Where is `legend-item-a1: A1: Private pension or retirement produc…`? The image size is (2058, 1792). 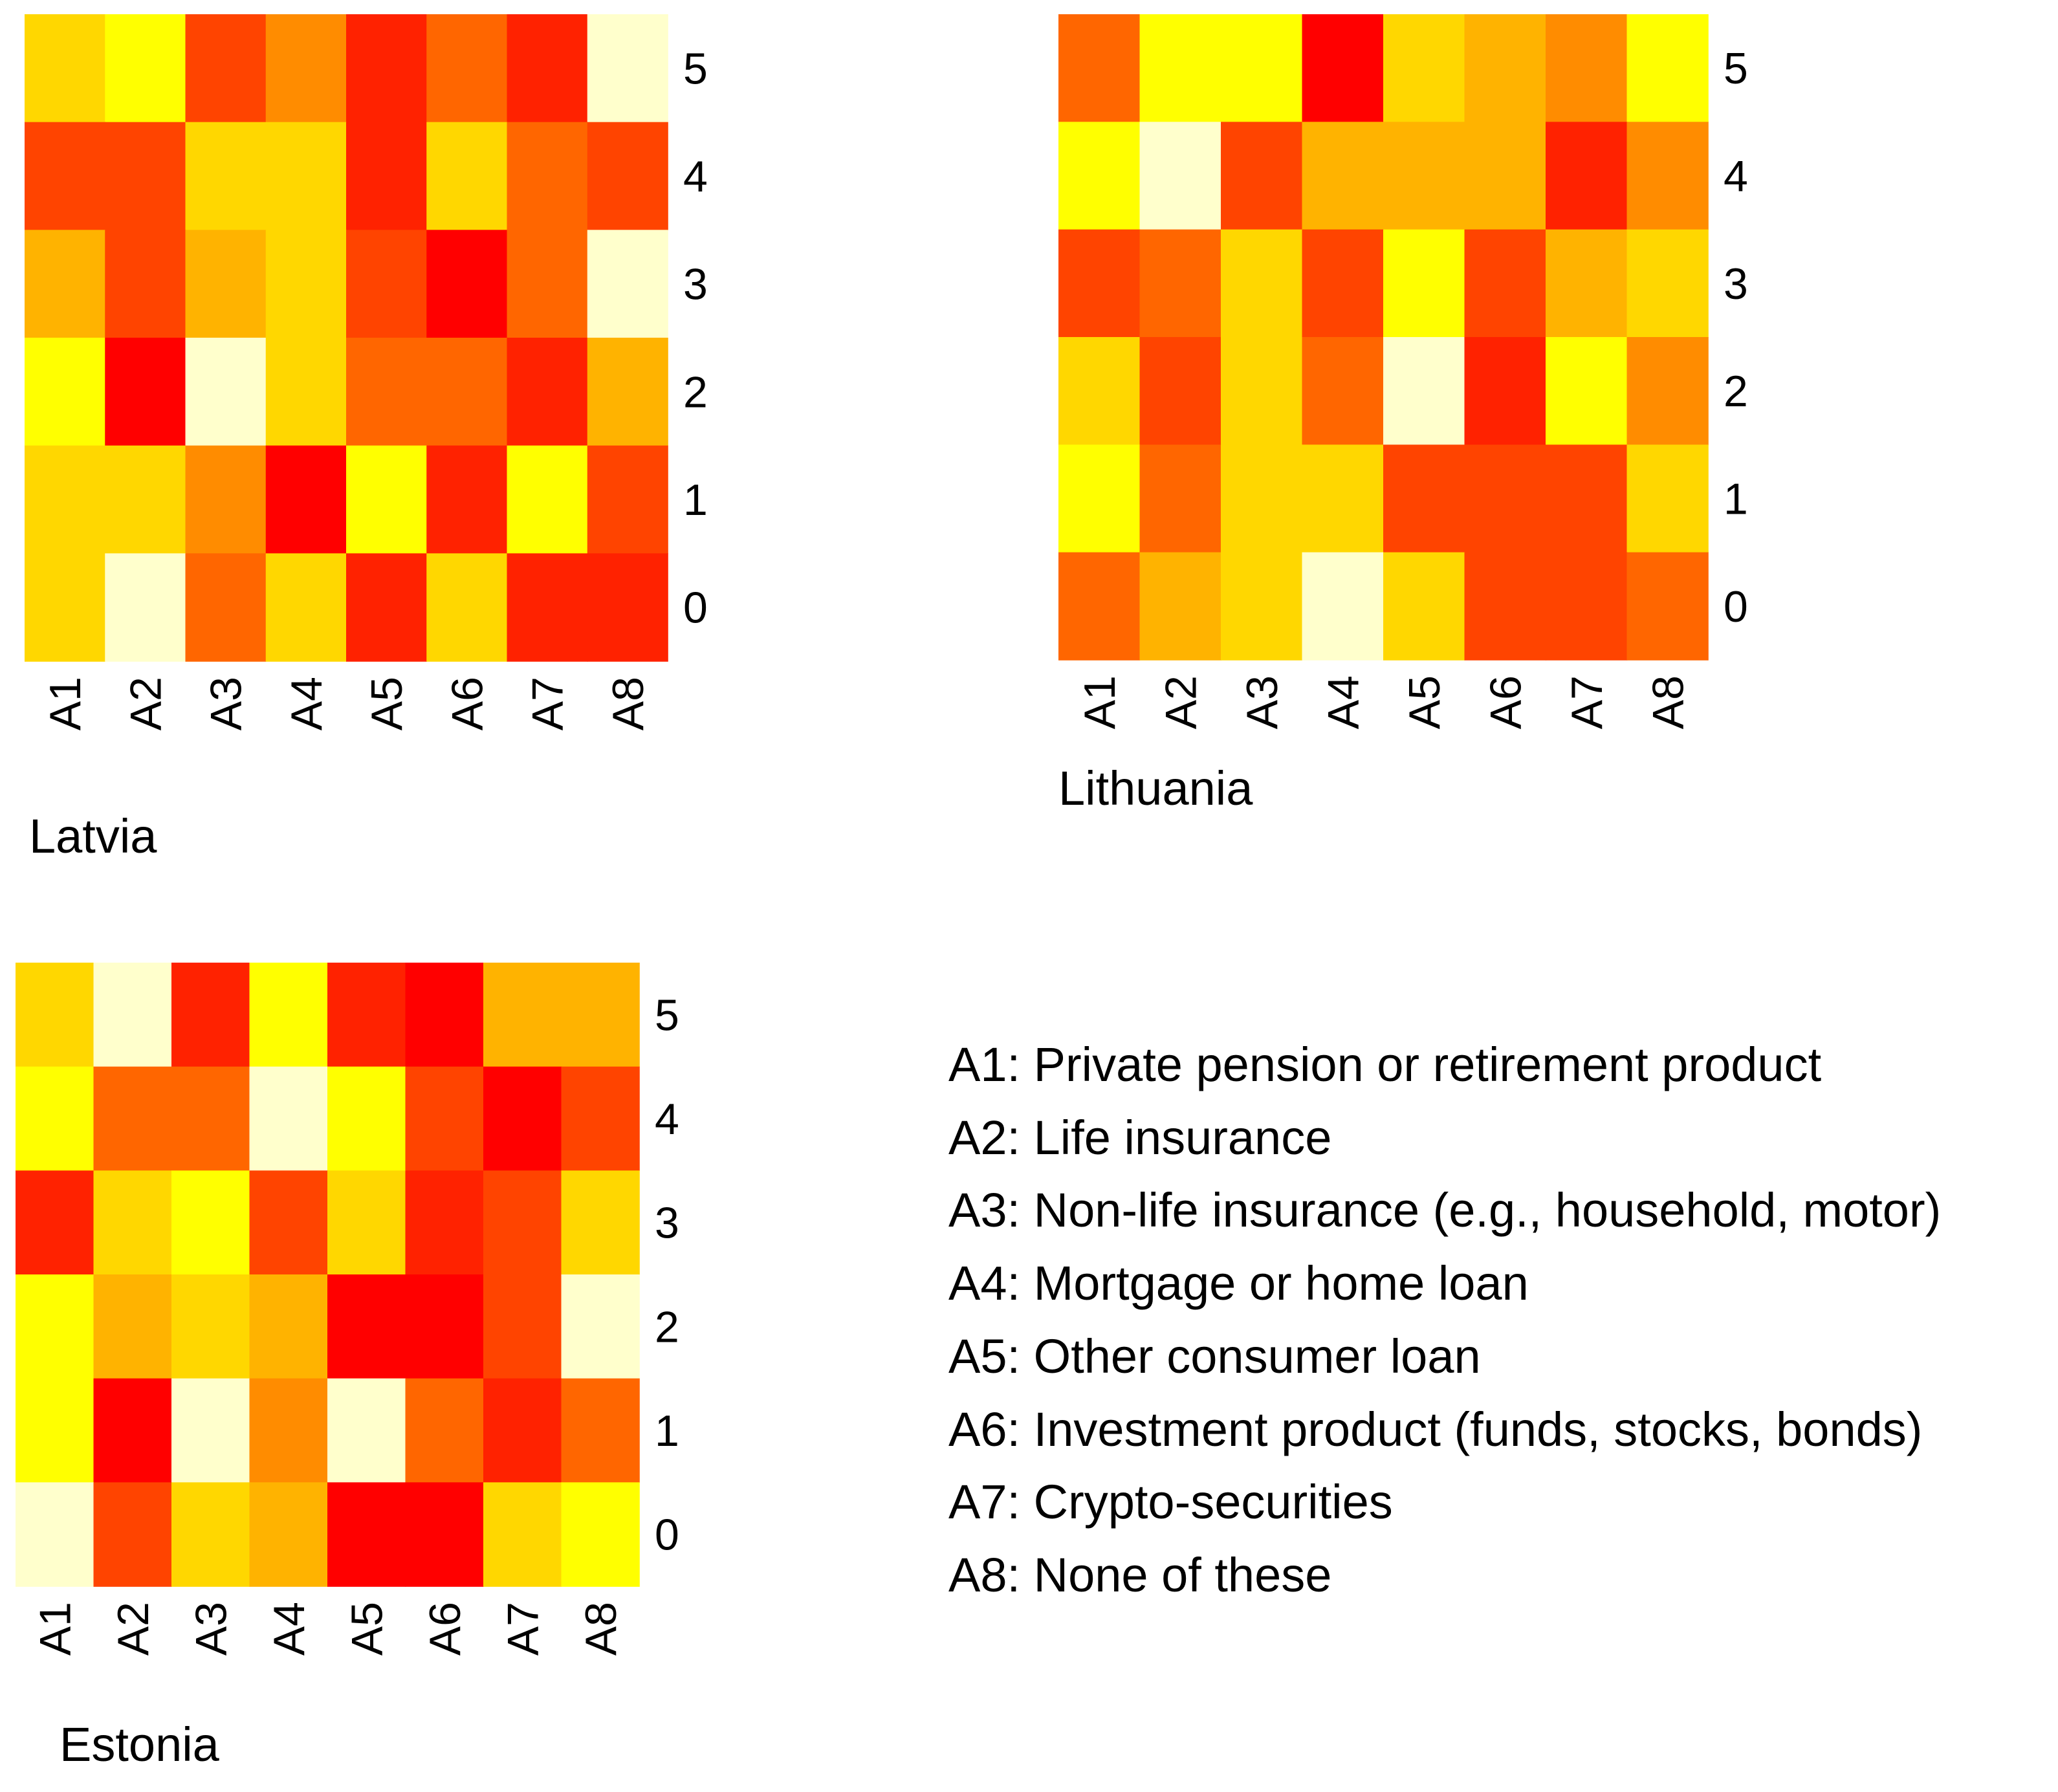
legend-item-a1: A1: Private pension or retirement produc… is located at coordinates (1385, 1064).